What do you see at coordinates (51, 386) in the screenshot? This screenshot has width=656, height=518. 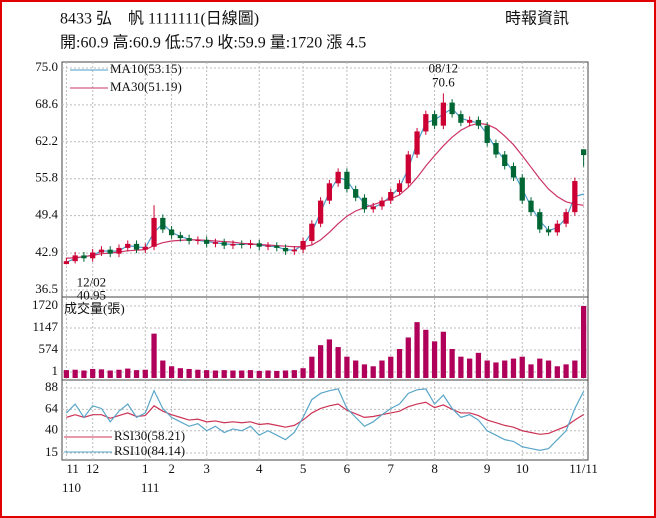 I see `y-tick-label: 88` at bounding box center [51, 386].